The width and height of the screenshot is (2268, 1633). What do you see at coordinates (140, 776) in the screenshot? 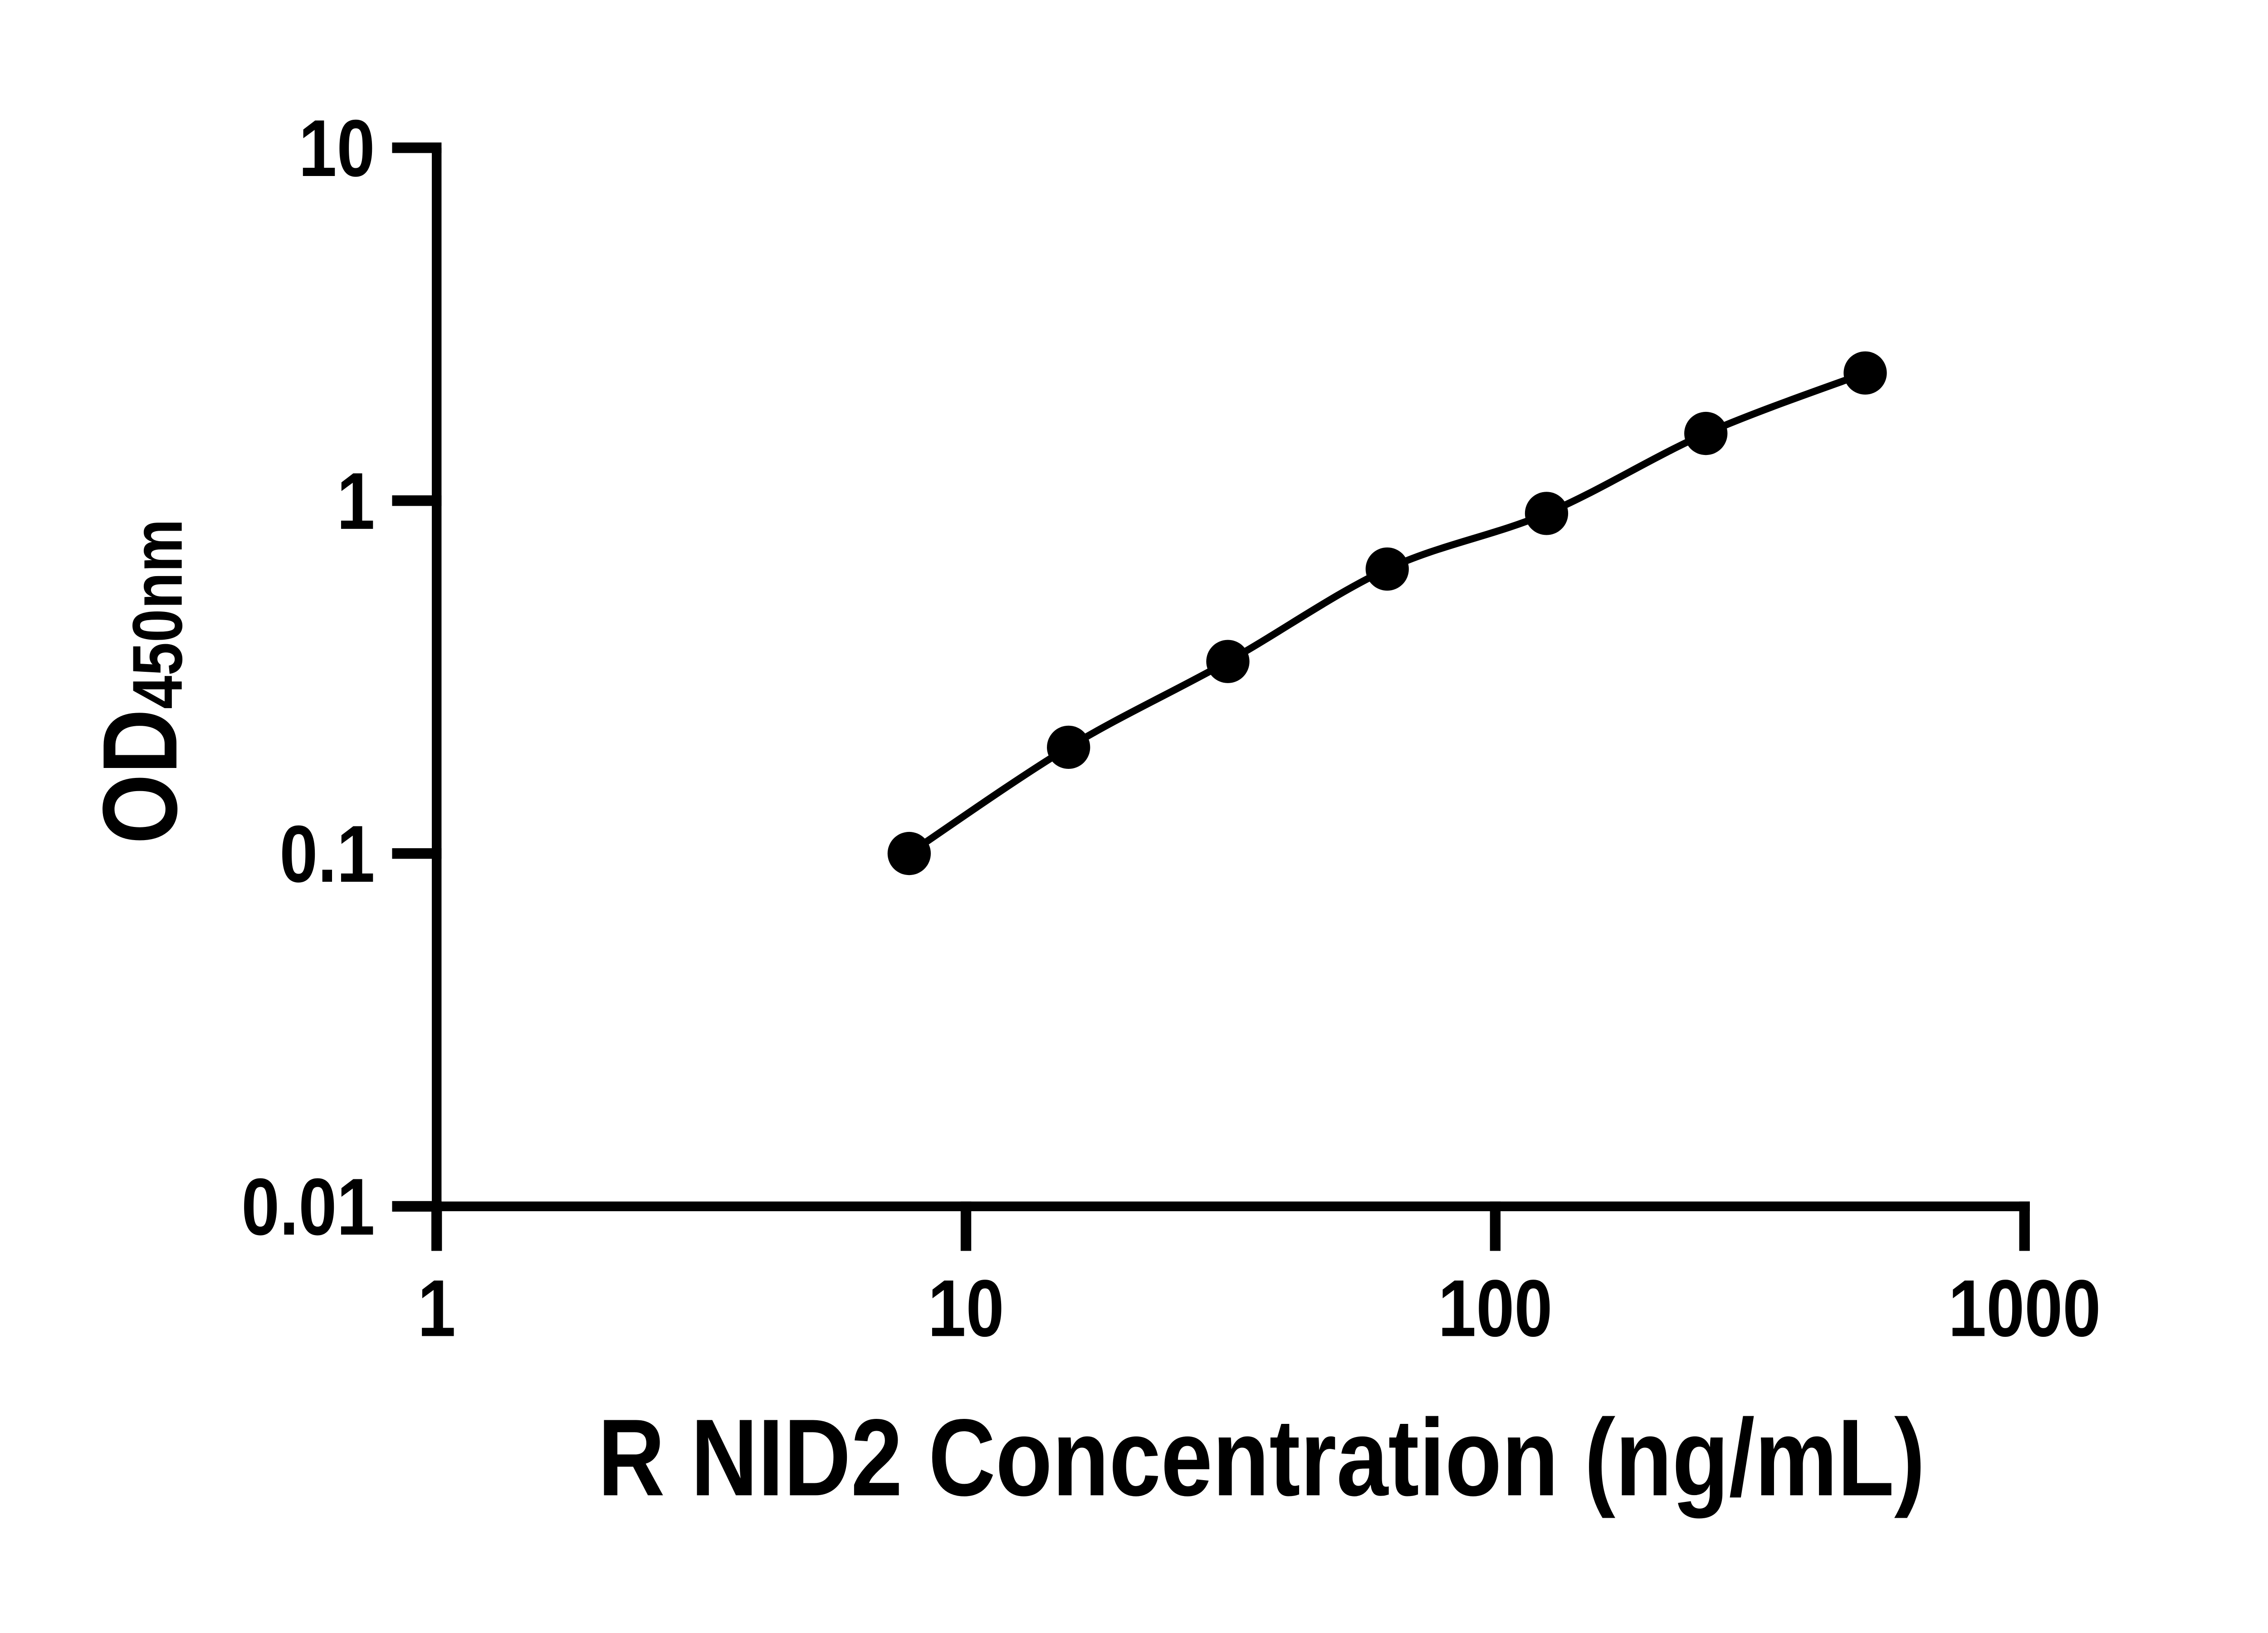
I see `y-axis-title-main: OD` at bounding box center [140, 776].